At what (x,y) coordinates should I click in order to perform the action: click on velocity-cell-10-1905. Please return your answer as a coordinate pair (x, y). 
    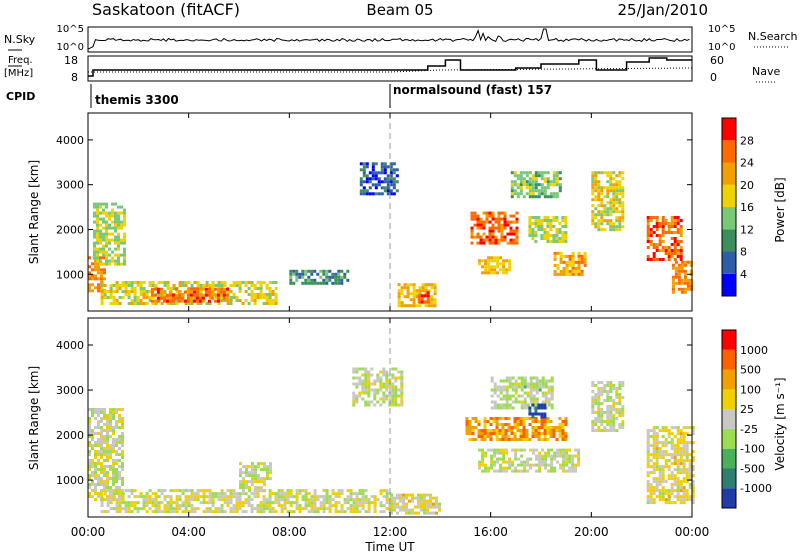
    Looking at the image, I should click on (669, 461).